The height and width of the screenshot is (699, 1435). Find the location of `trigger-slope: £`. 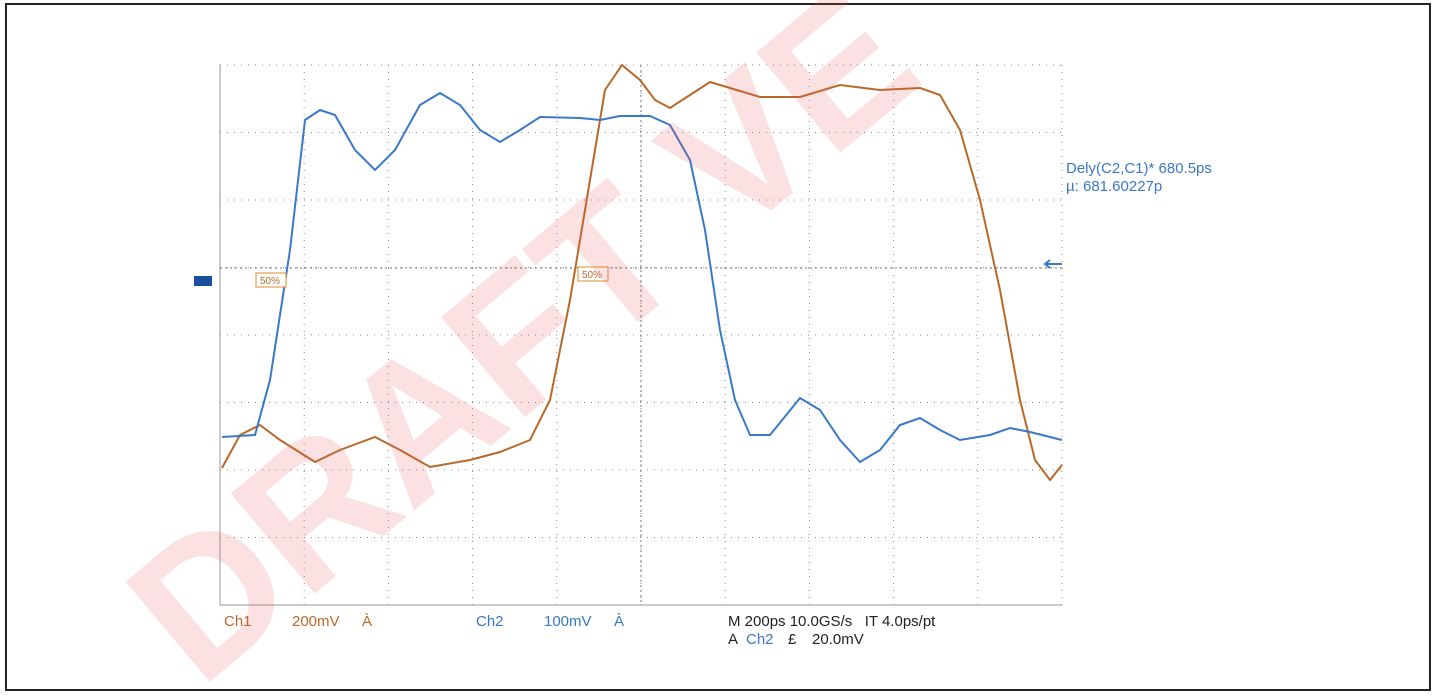

trigger-slope: £ is located at coordinates (792, 639).